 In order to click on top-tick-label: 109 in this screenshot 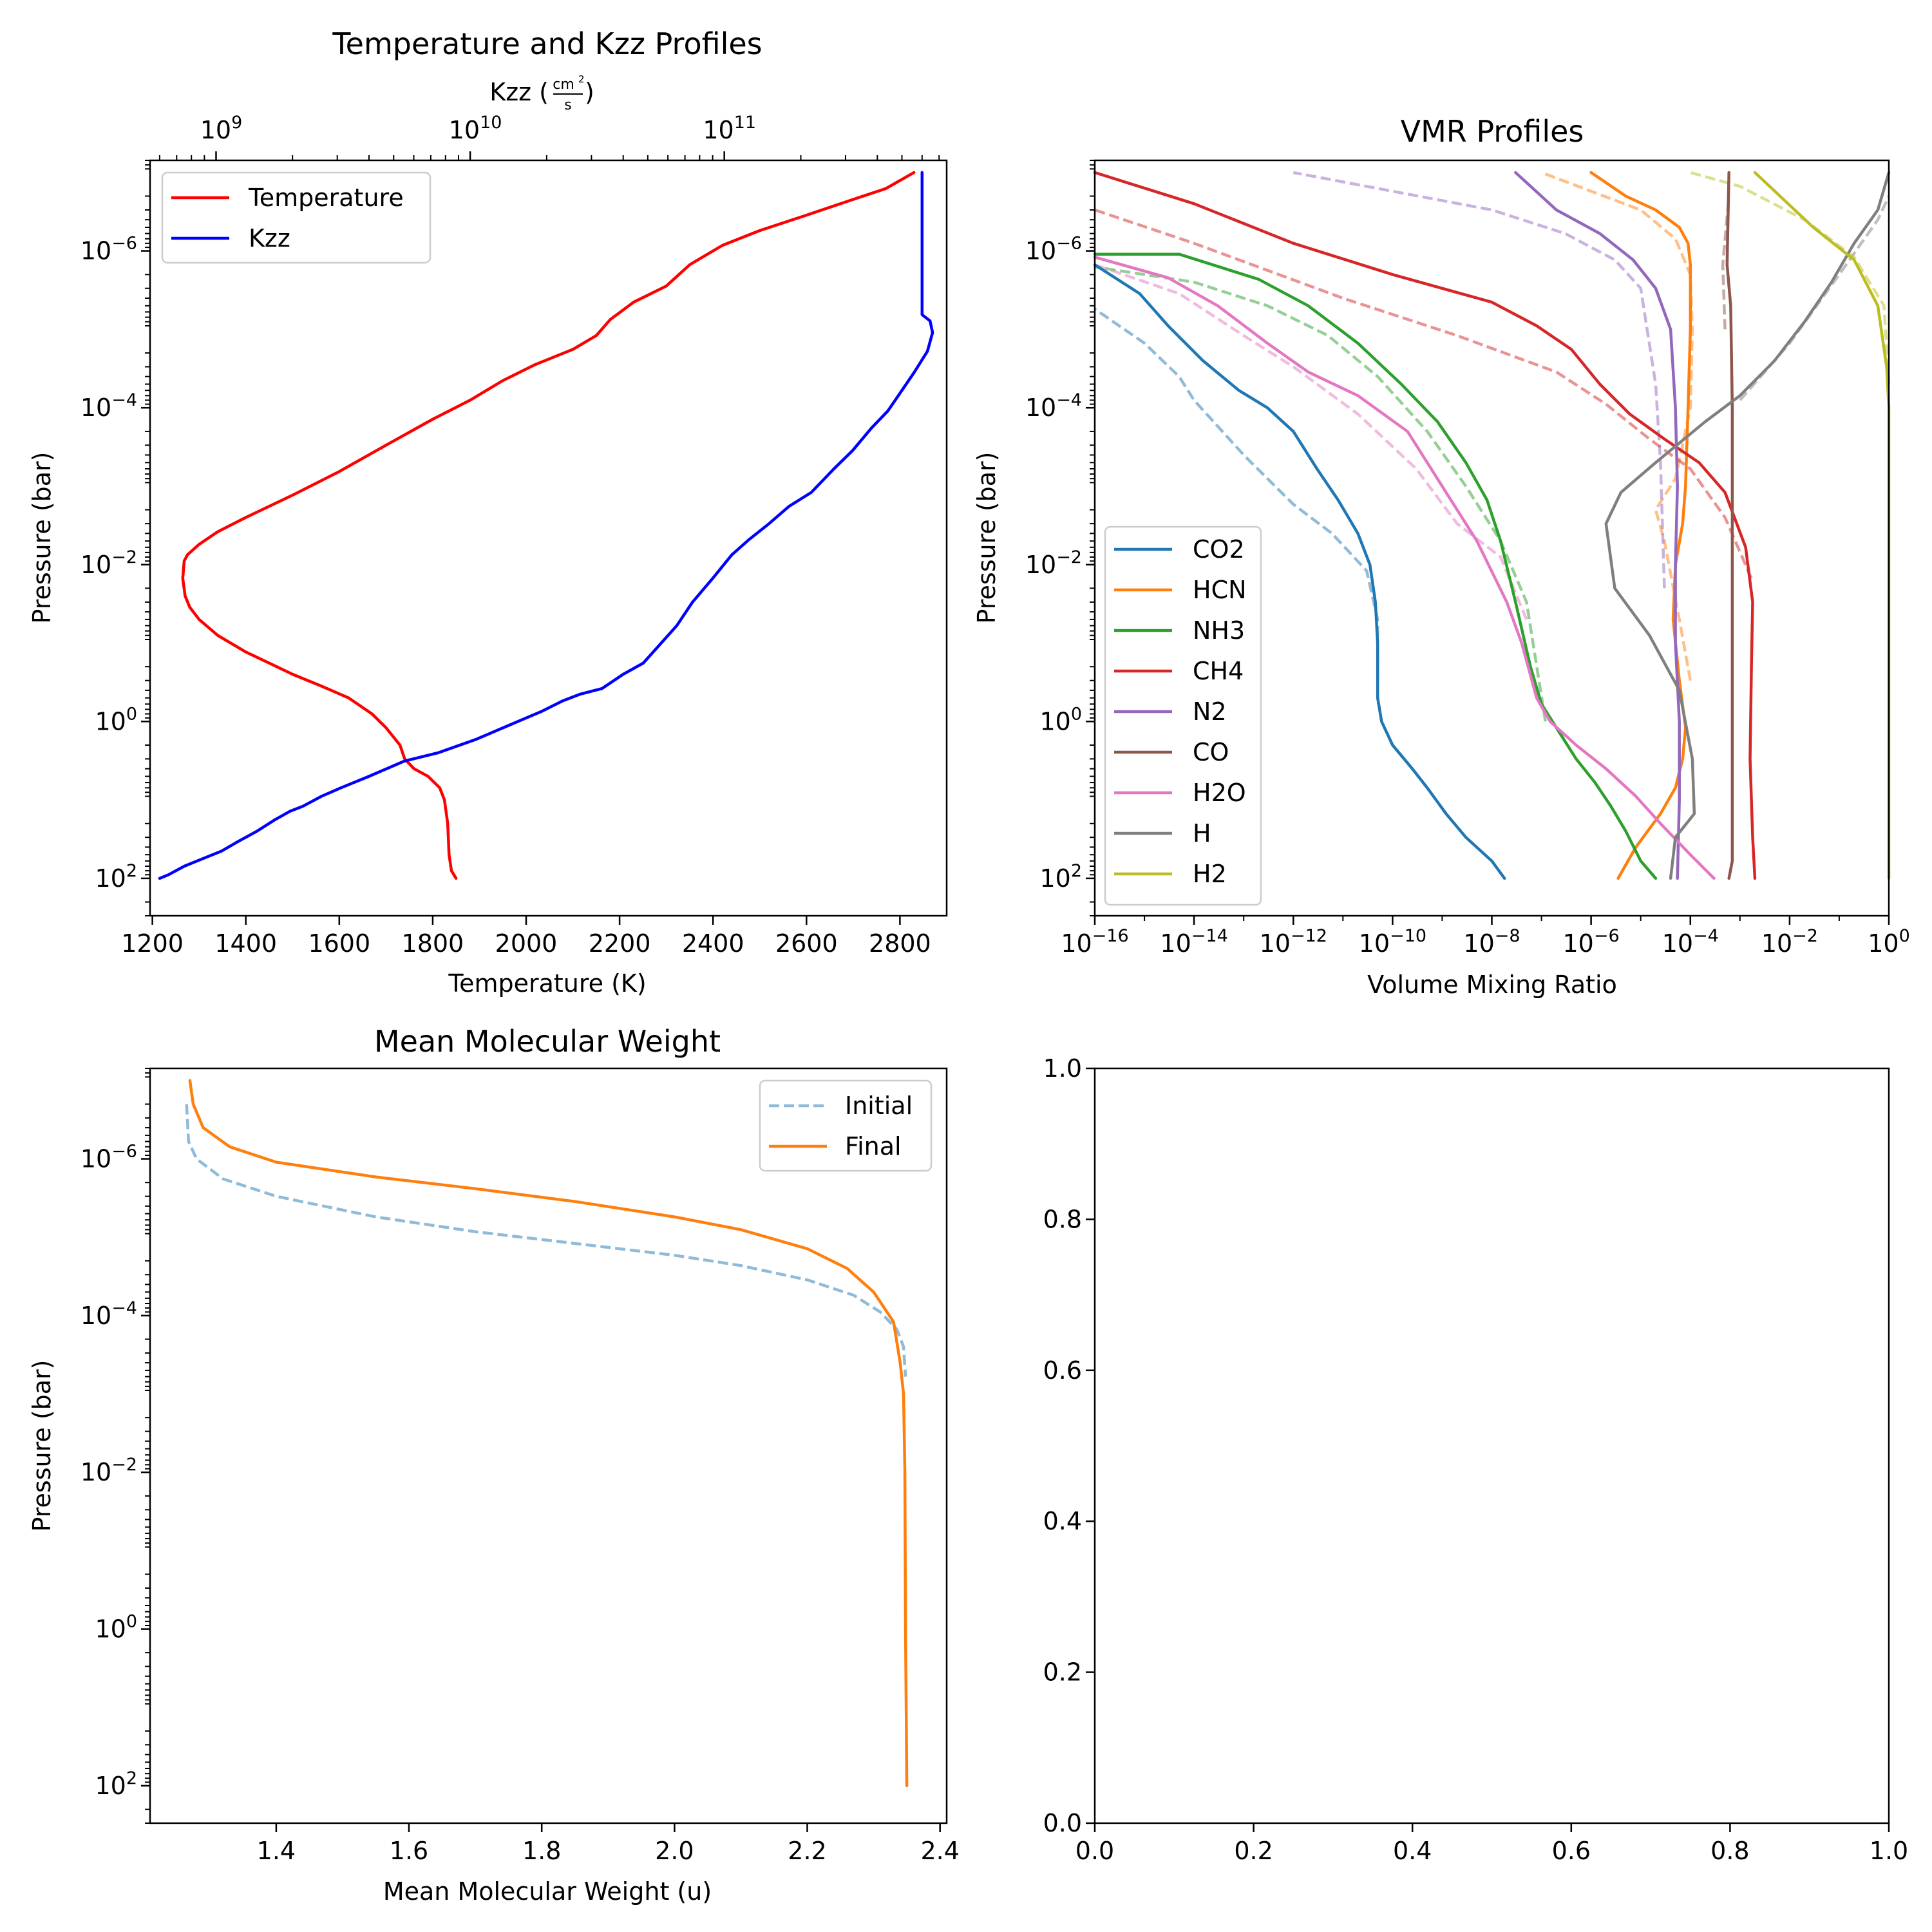, I will do `click(222, 128)`.